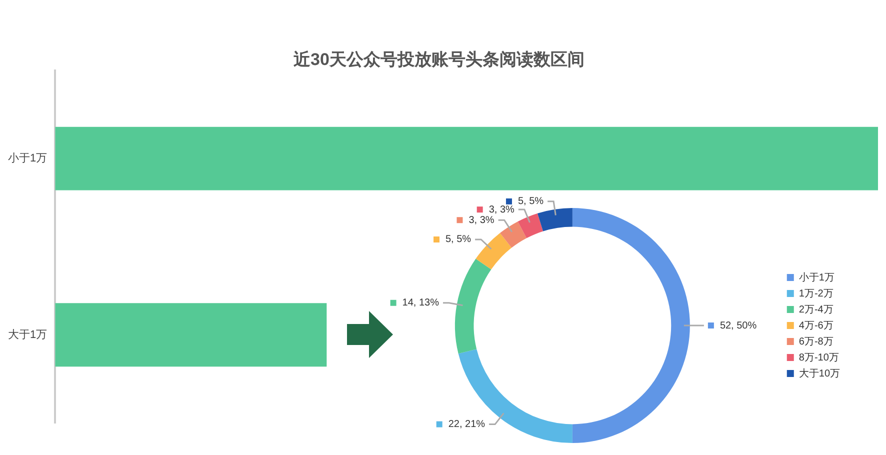 This screenshot has width=886, height=455. What do you see at coordinates (738, 326) in the screenshot?
I see `data-label: 52, 50%` at bounding box center [738, 326].